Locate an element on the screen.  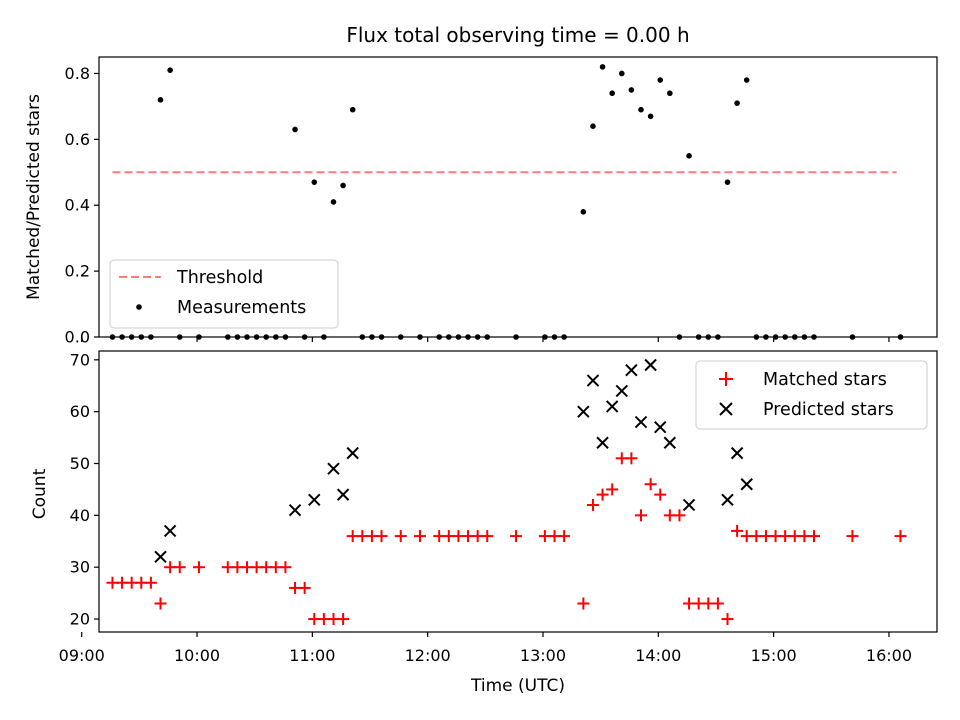
legend-matched-swatch is located at coordinates (726, 379).